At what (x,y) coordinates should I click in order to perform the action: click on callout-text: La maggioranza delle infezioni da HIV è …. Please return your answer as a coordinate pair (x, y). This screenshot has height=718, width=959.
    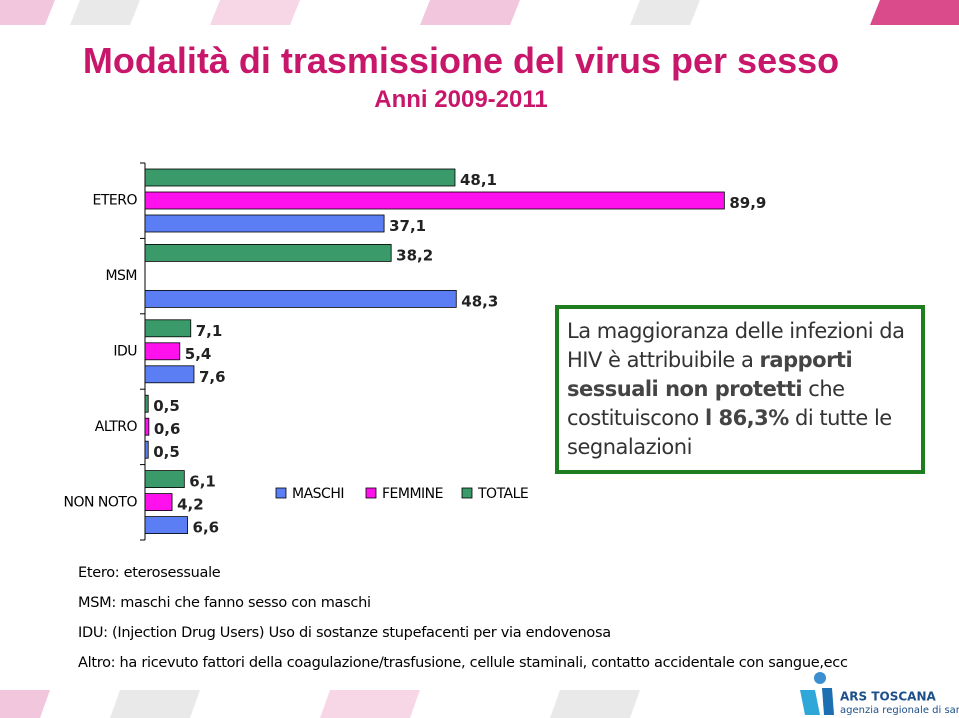
    Looking at the image, I should click on (736, 345).